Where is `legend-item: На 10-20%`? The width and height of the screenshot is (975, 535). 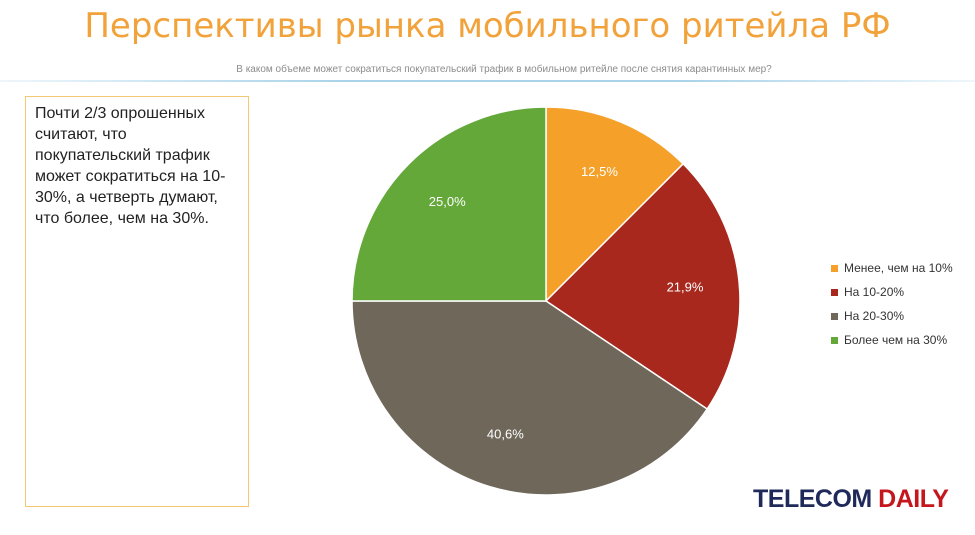
legend-item: На 10-20% is located at coordinates (892, 292).